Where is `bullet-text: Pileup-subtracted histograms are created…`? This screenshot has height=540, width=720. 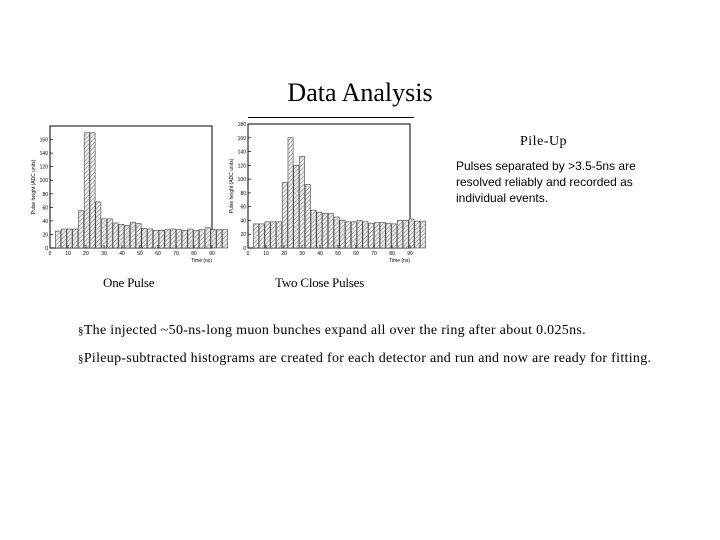
bullet-text: Pileup-subtracted histograms are created… is located at coordinates (367, 358).